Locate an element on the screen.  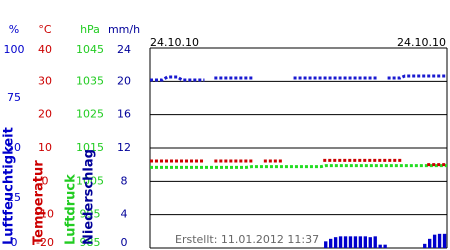
y-tick-label: 24 is located at coordinates (124, 49).